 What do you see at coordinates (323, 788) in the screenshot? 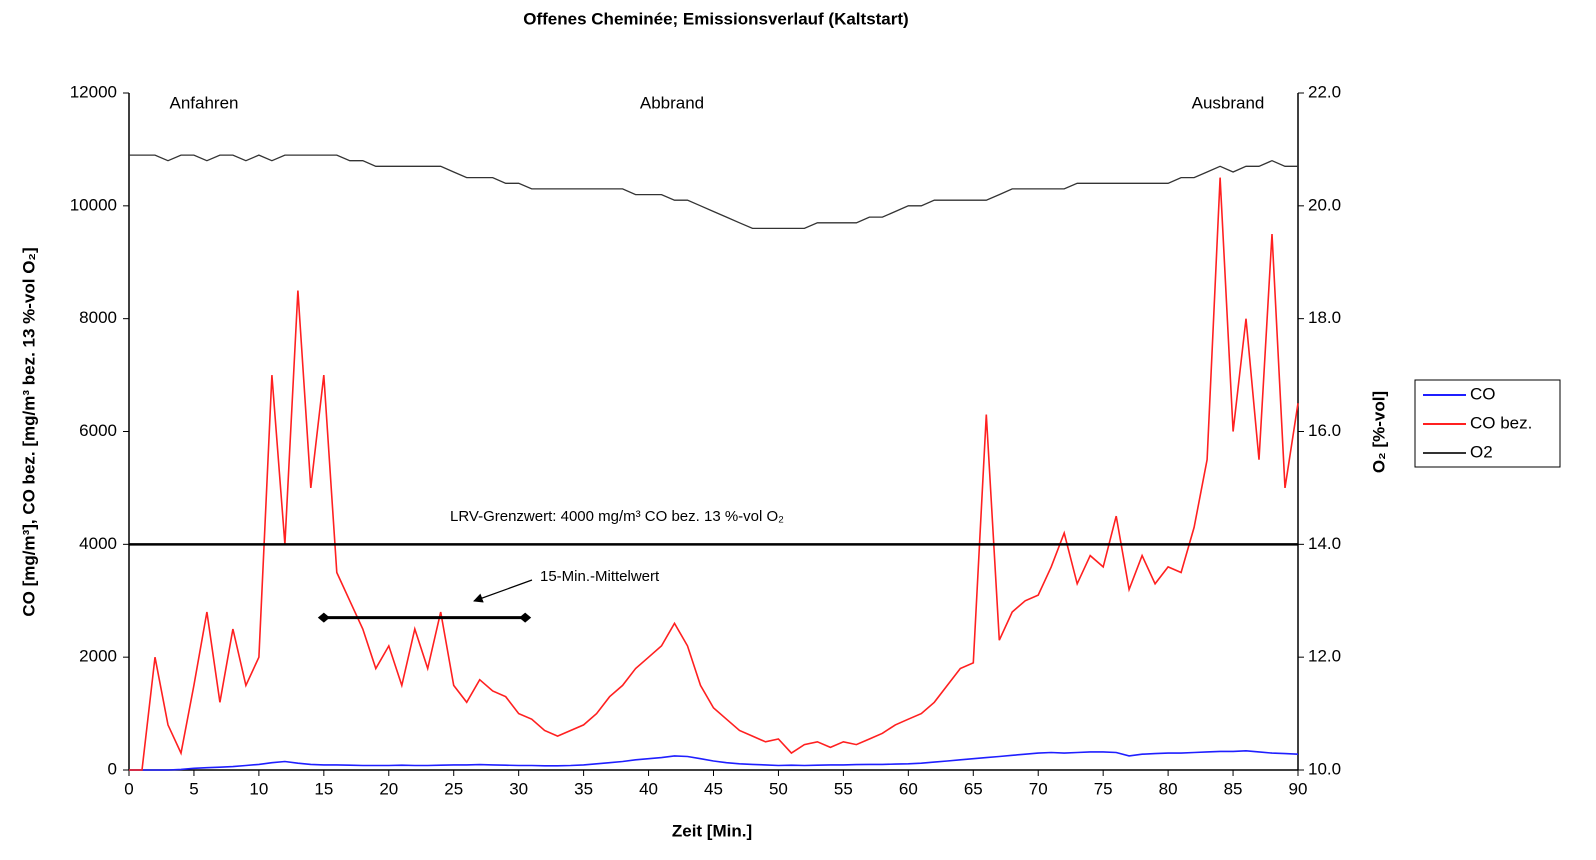
I see `x-tick-label: 15` at bounding box center [323, 788].